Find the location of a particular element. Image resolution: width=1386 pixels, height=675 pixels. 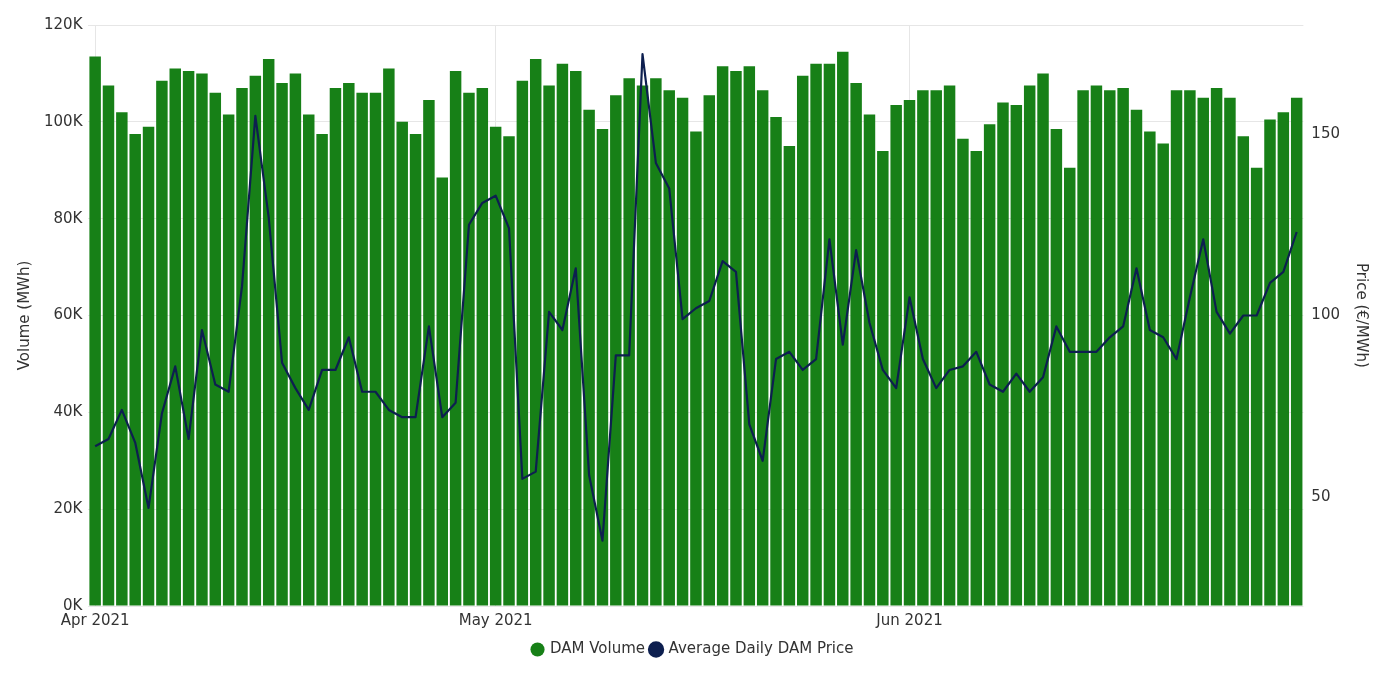

y-tick-label: 100K is located at coordinates (64, 120).